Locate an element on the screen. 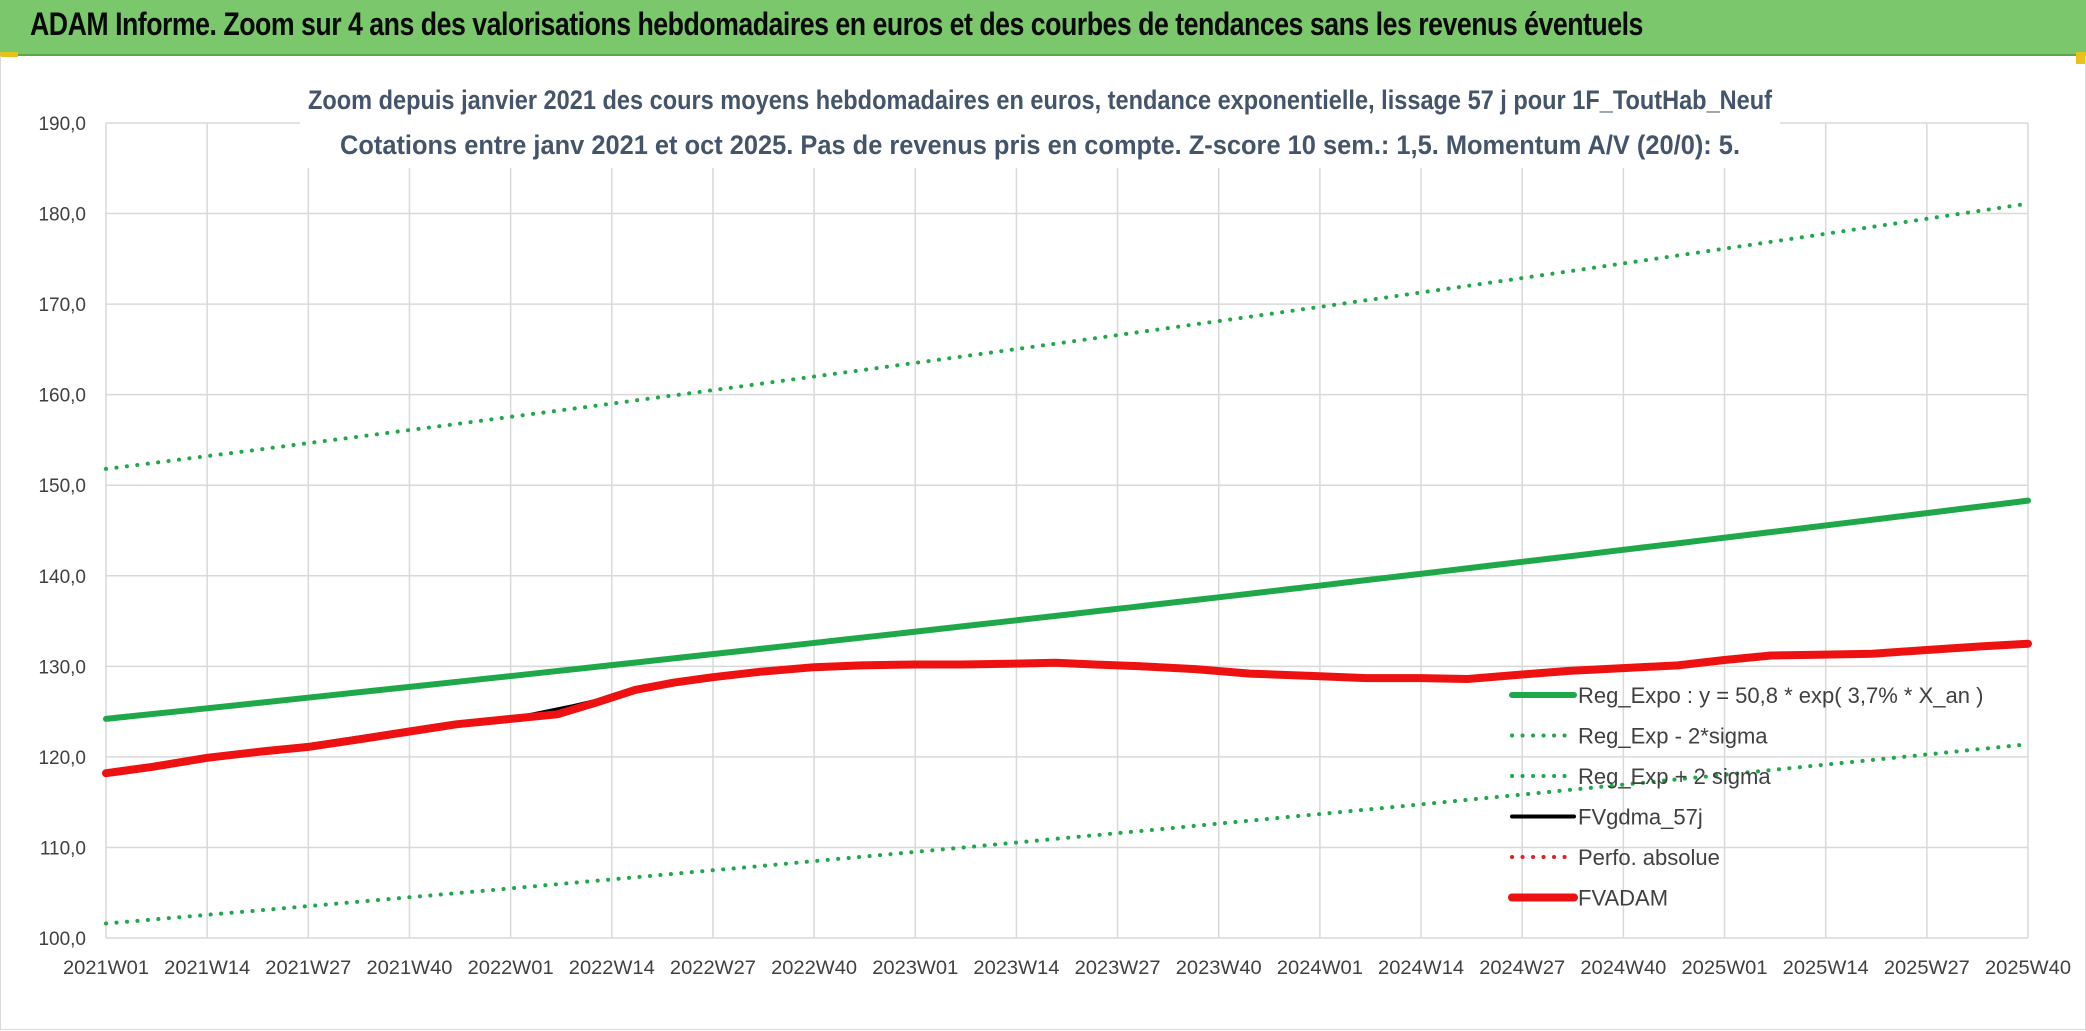 Image resolution: width=2086 pixels, height=1031 pixels. x-tick-label: 2024W27 is located at coordinates (1522, 968).